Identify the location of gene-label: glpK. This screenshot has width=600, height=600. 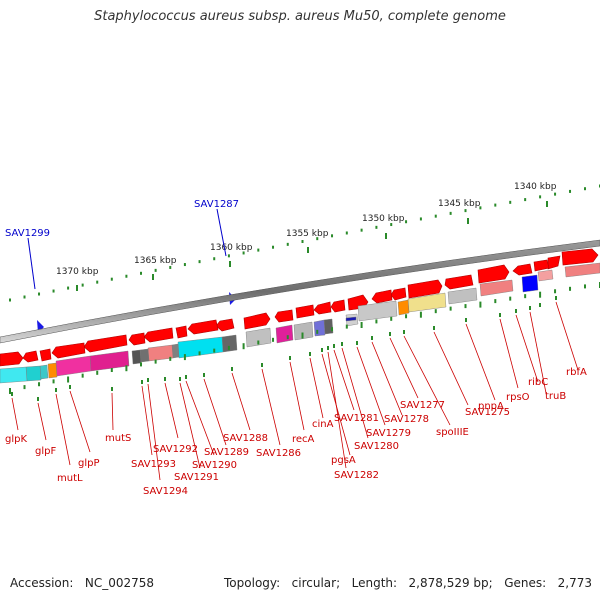
(16, 439).